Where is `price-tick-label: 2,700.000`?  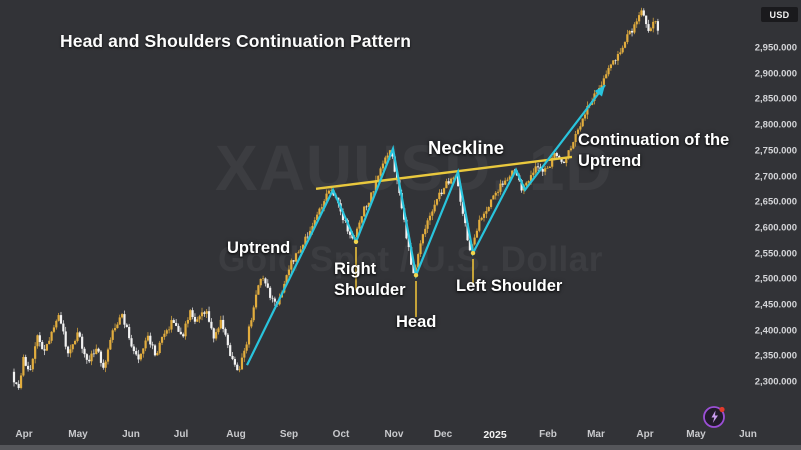 price-tick-label: 2,700.000 is located at coordinates (775, 176).